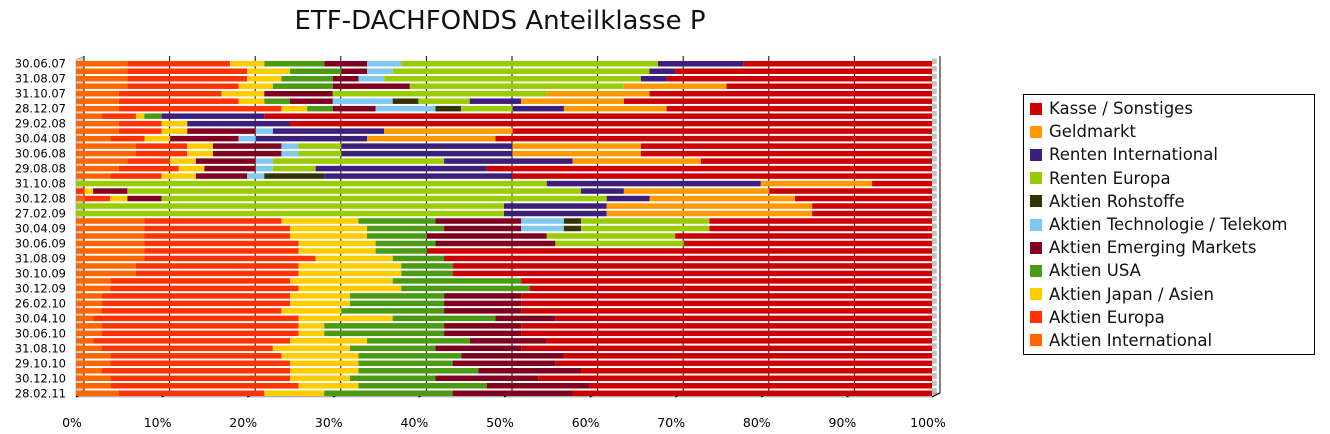 Image resolution: width=1330 pixels, height=434 pixels. Describe the element at coordinates (1172, 131) in the screenshot. I see `legend-item: Geldmarkt` at that location.